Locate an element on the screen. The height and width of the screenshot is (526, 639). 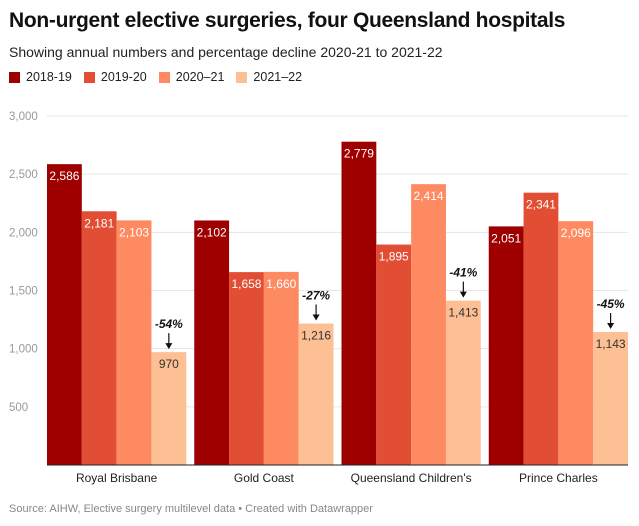
legend-label: 2020–21 is located at coordinates (200, 77).